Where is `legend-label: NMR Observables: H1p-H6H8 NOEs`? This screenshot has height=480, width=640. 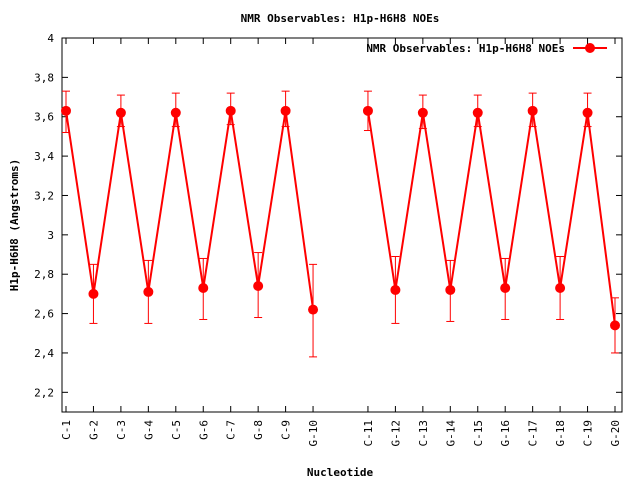 legend-label: NMR Observables: H1p-H6H8 NOEs is located at coordinates (465, 48).